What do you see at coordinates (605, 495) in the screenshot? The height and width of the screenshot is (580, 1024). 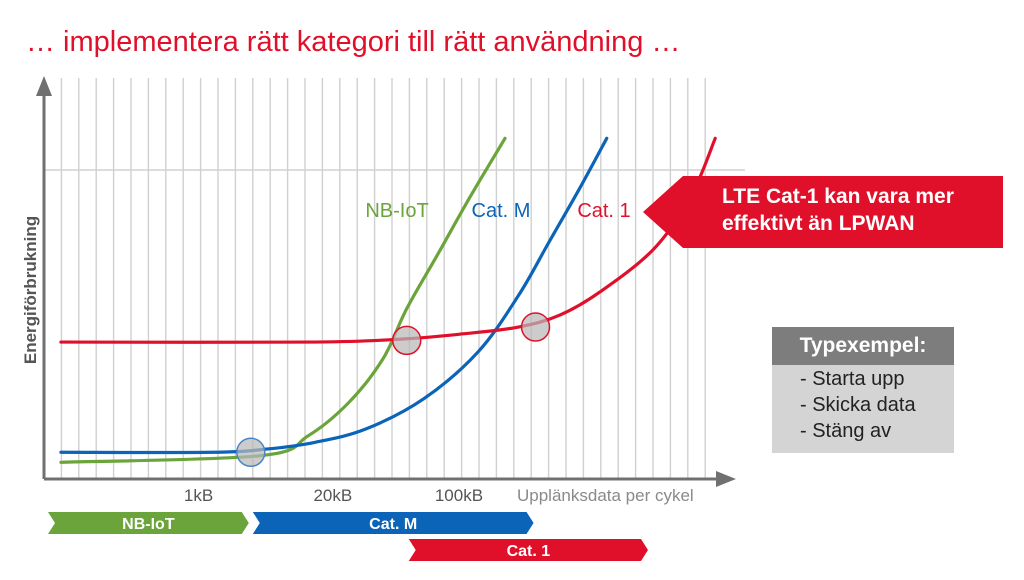 I see `x-axis-label: Upplänksdata per cykel` at bounding box center [605, 495].